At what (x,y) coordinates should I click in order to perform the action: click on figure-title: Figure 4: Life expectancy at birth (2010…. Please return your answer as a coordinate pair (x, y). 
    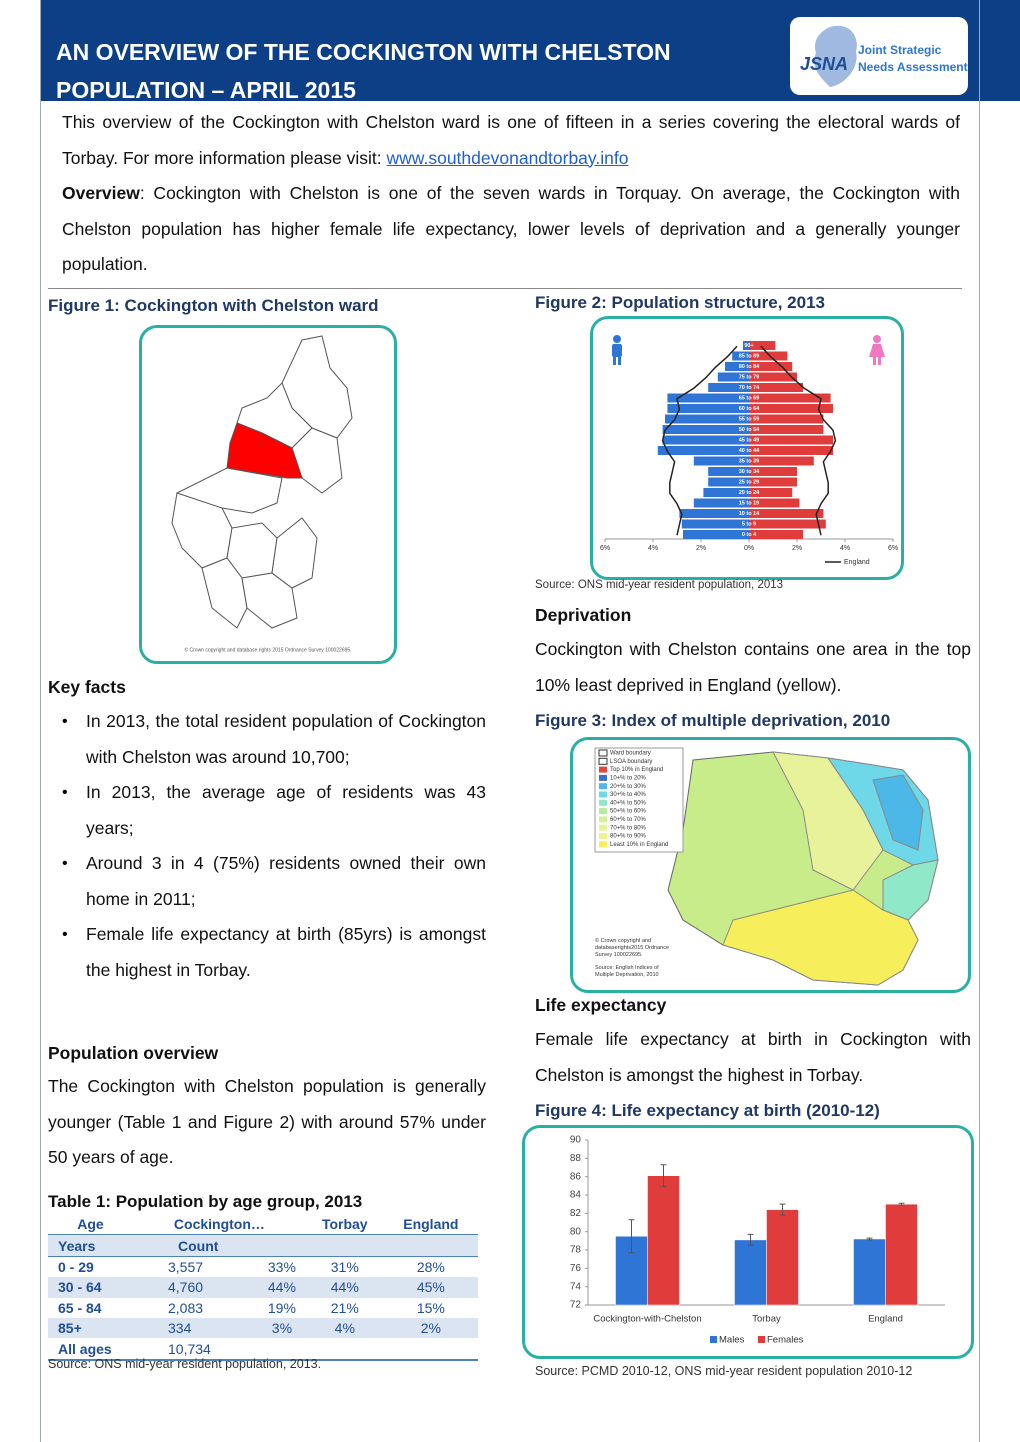
    Looking at the image, I should click on (707, 1110).